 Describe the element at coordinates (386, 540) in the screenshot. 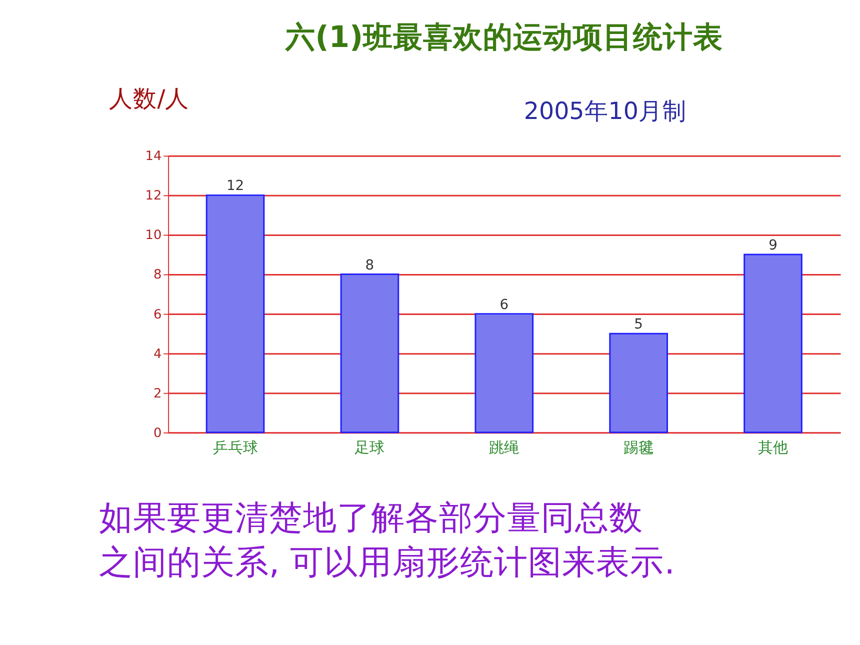

I see `text: 如果要更清楚地了解各部分量同总数之间的关系, 可以用扇形统计图来表示.` at that location.